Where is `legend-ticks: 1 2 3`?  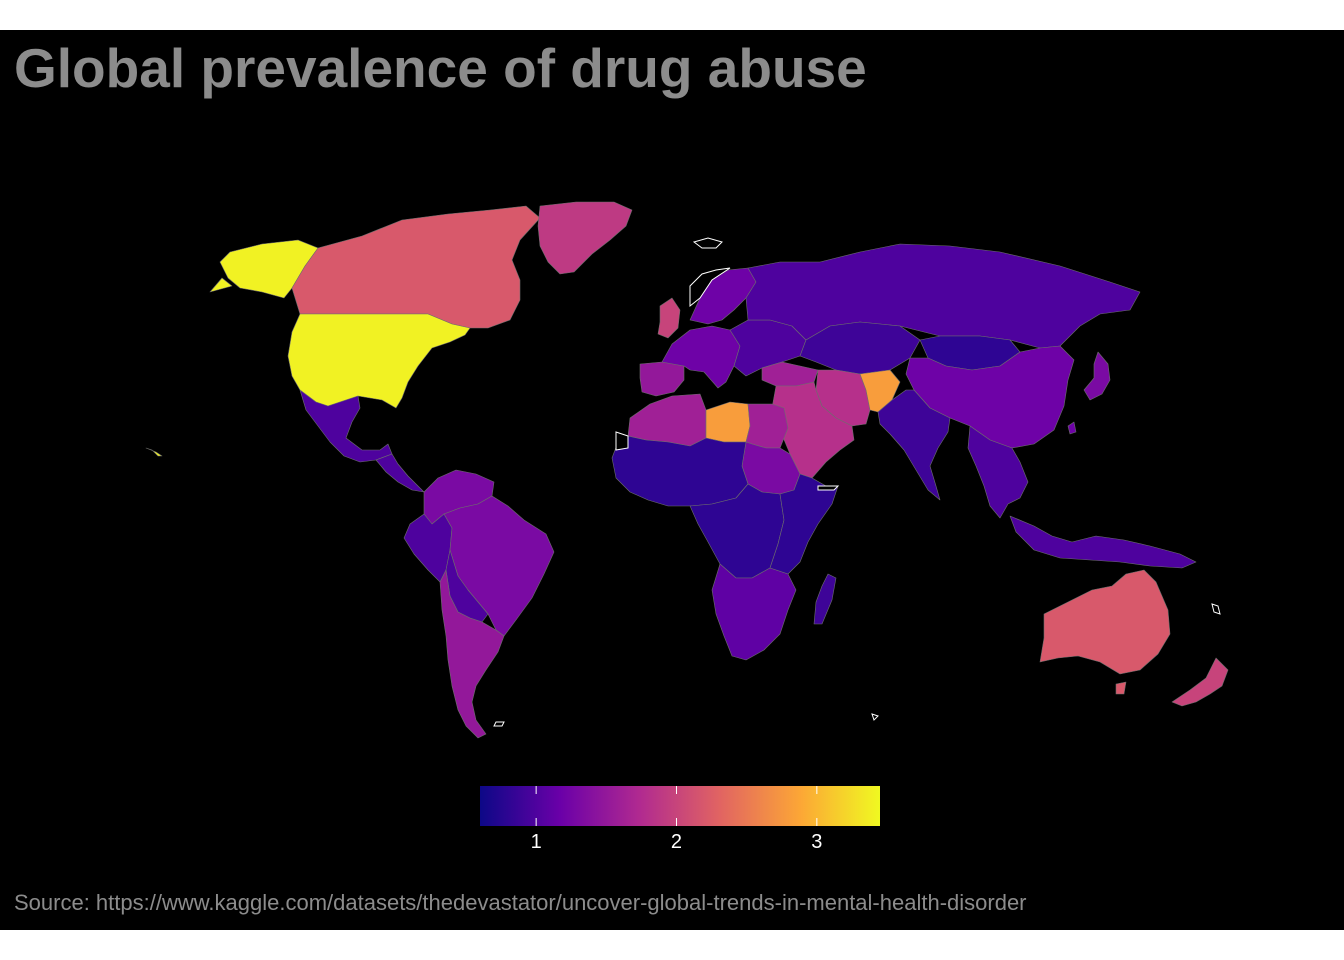
legend-ticks: 1 2 3 is located at coordinates (676, 819).